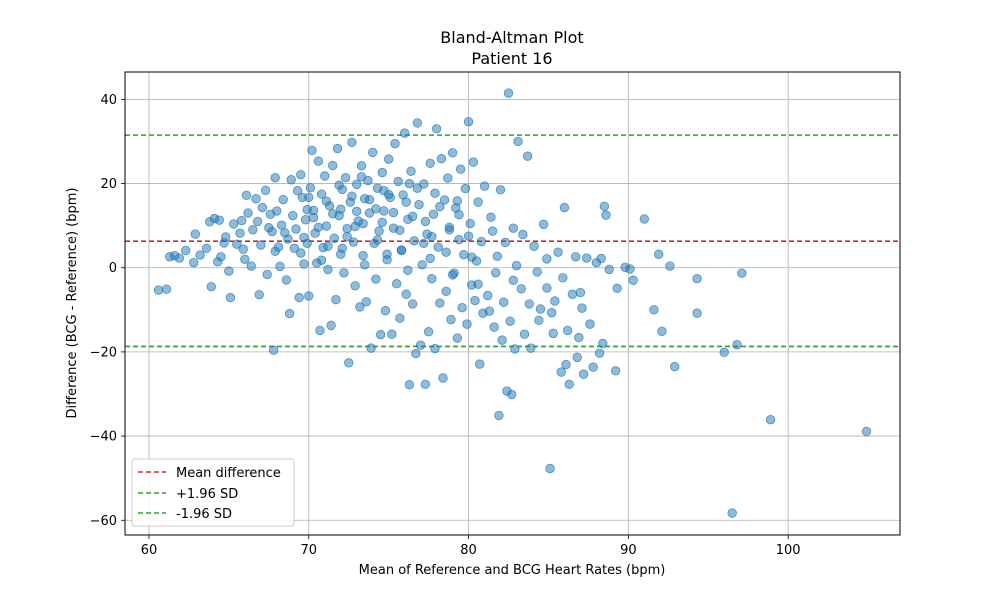 The width and height of the screenshot is (1000, 600). What do you see at coordinates (207, 494) in the screenshot?
I see `legend-label-upper-limit: +1.96 SD` at bounding box center [207, 494].